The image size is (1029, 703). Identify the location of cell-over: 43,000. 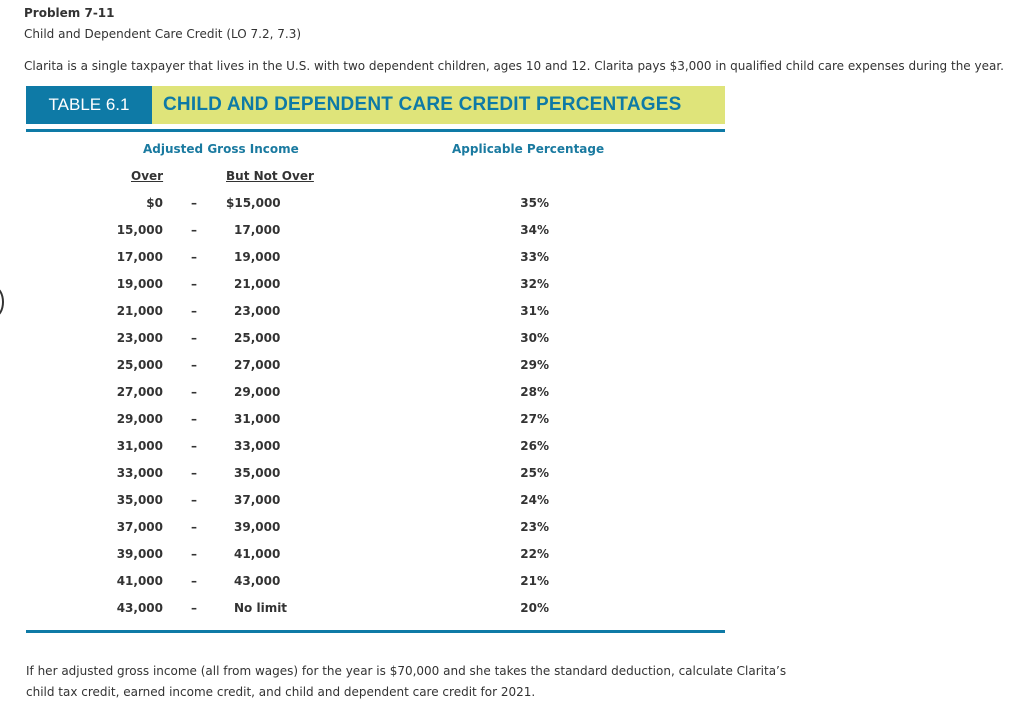
(139, 608).